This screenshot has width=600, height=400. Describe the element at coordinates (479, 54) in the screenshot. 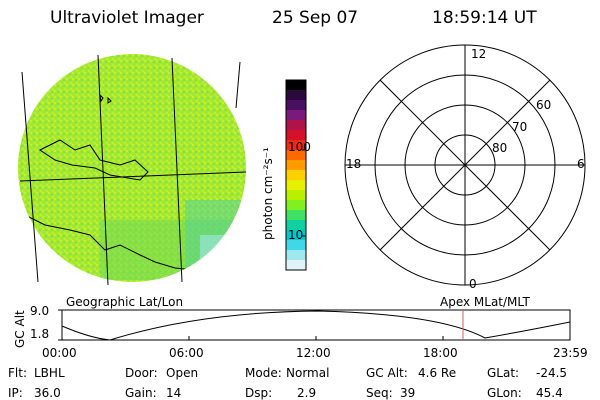

I see `mlt-12-label: 12` at that location.